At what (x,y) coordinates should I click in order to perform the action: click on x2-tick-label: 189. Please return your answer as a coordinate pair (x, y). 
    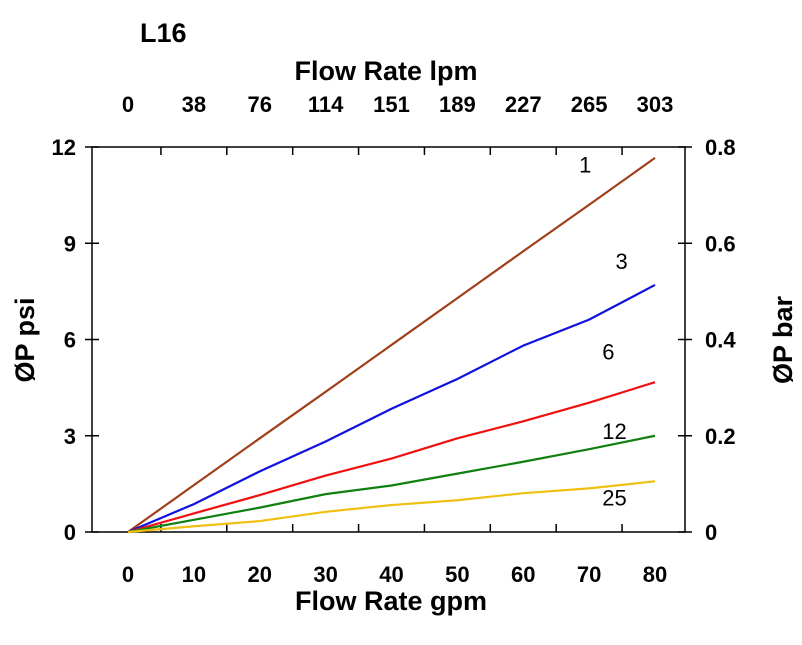
    Looking at the image, I should click on (457, 104).